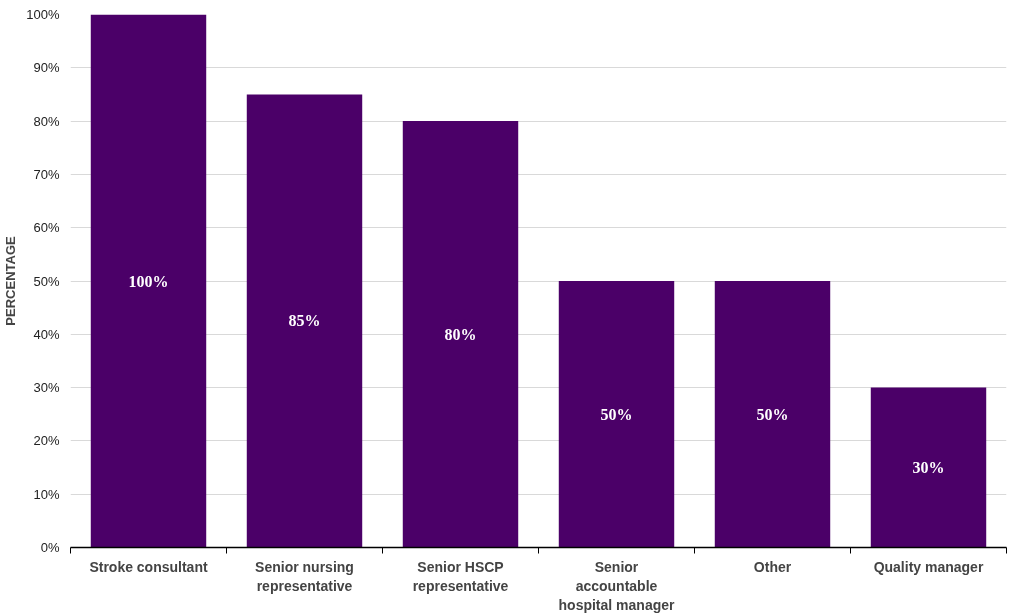 This screenshot has width=1018, height=615. Describe the element at coordinates (46, 174) in the screenshot. I see `y-tick-label: 70%` at that location.